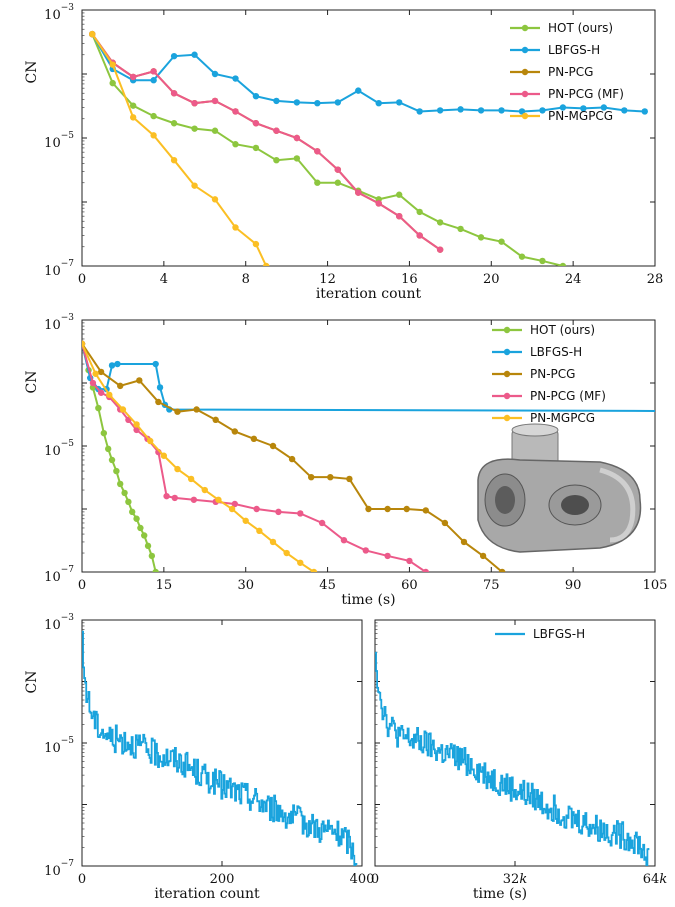 The image size is (675, 907). What do you see at coordinates (655, 879) in the screenshot?
I see `x-tick-label: 64k` at bounding box center [655, 879].